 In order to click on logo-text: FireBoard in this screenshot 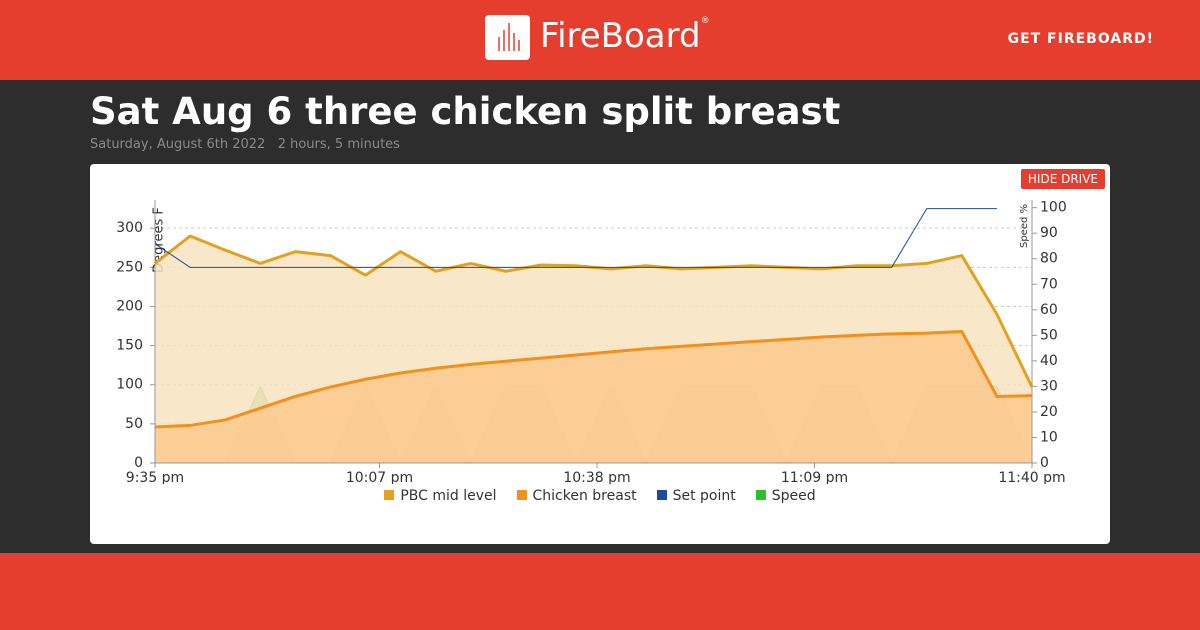, I will do `click(620, 36)`.